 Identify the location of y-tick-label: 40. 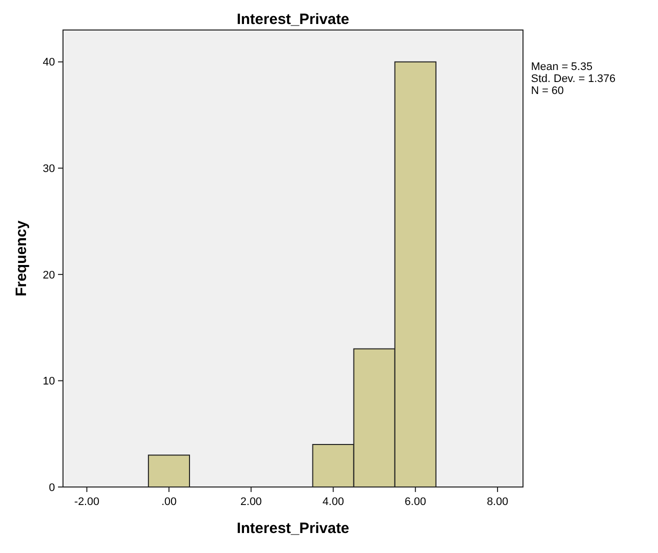
(48, 62).